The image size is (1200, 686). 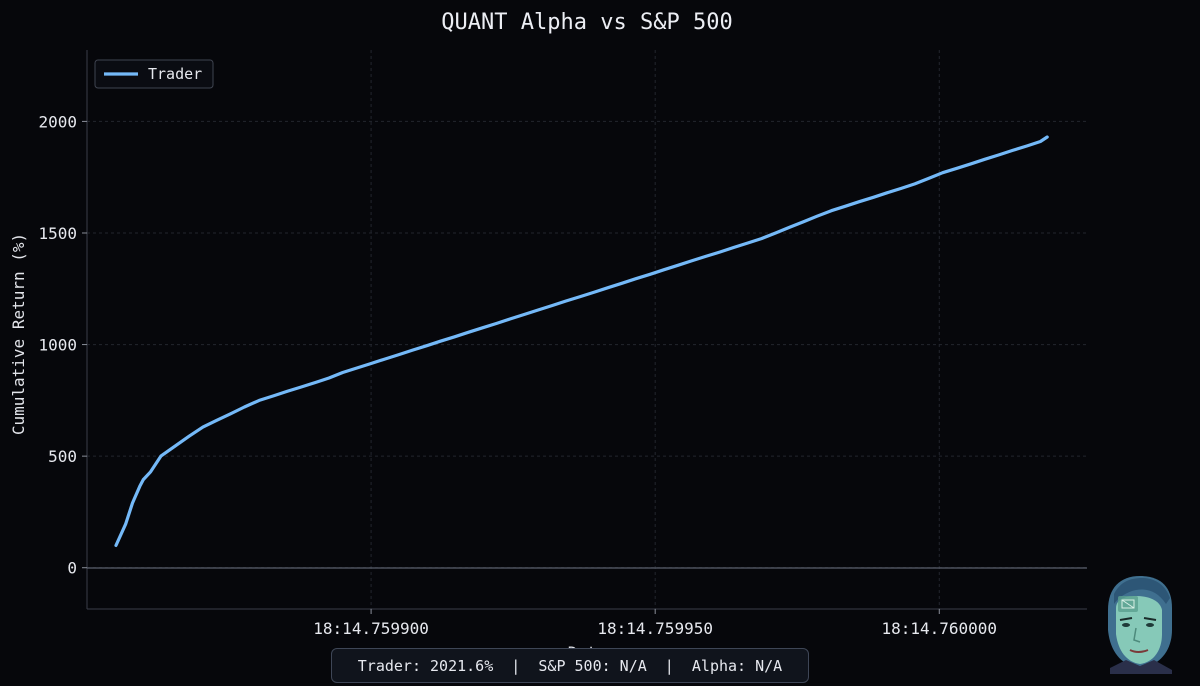 I want to click on y-axis-label: Cumulative Return (%), so click(x=18, y=334).